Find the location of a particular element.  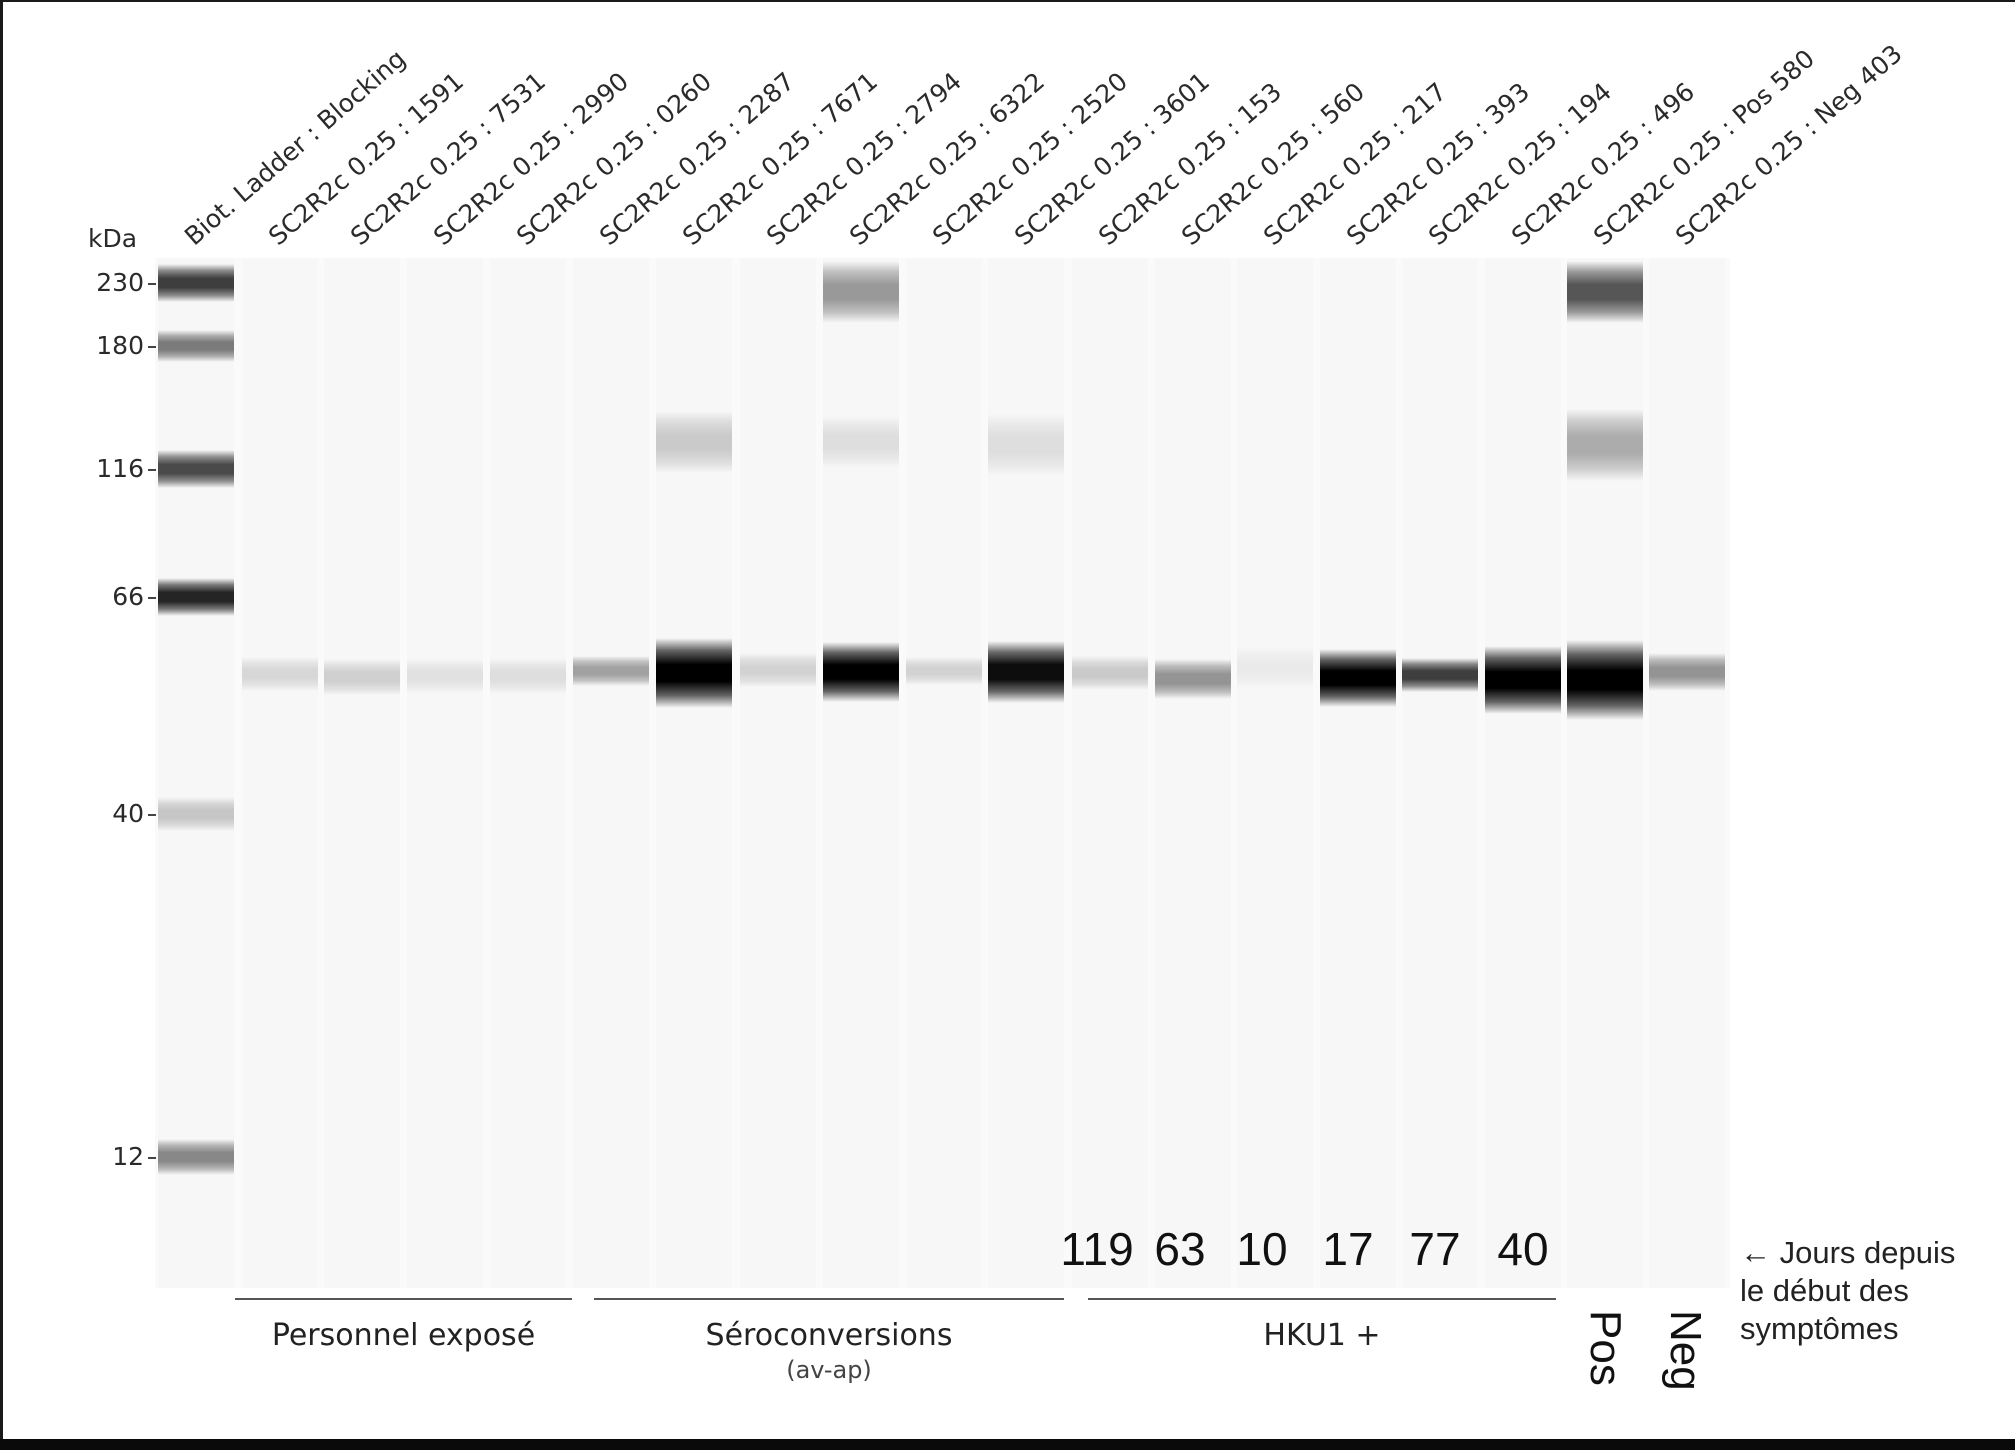

group-label-hku1: HKU1 + is located at coordinates (1322, 1335).